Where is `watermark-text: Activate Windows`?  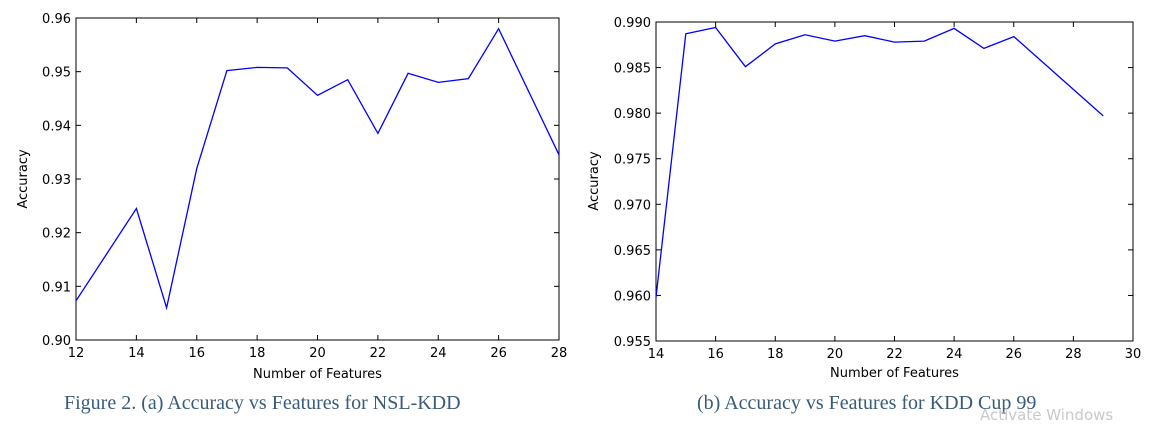 watermark-text: Activate Windows is located at coordinates (1047, 415).